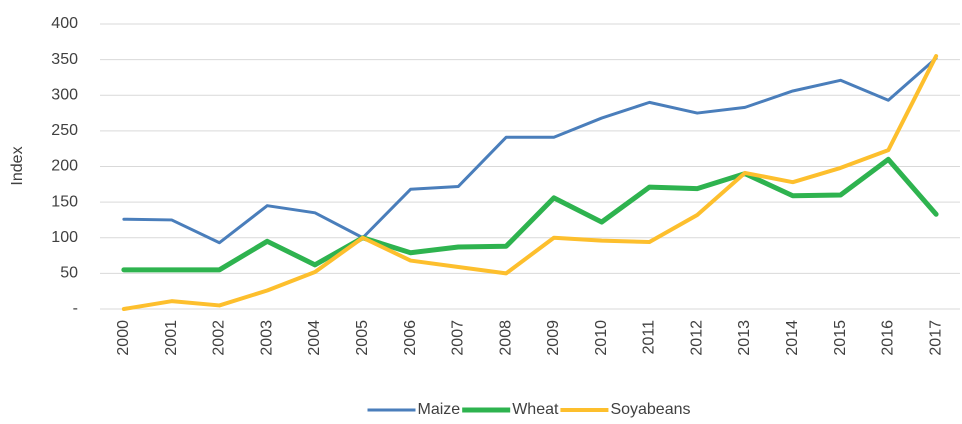  Describe the element at coordinates (505, 338) in the screenshot. I see `x-tick-label: 2008` at that location.